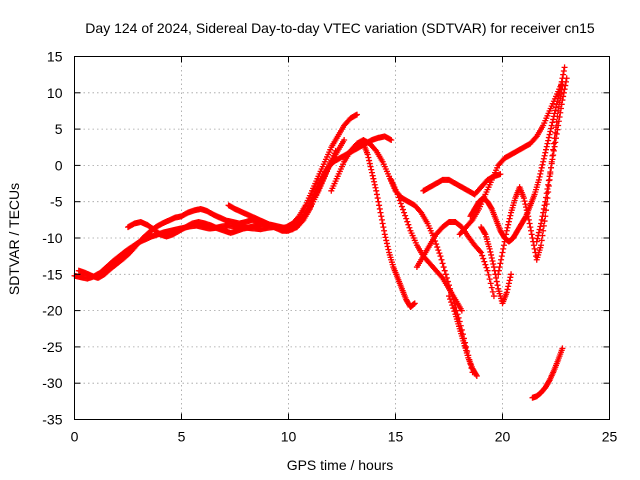  I want to click on y-tick-label: 10, so click(55, 93).